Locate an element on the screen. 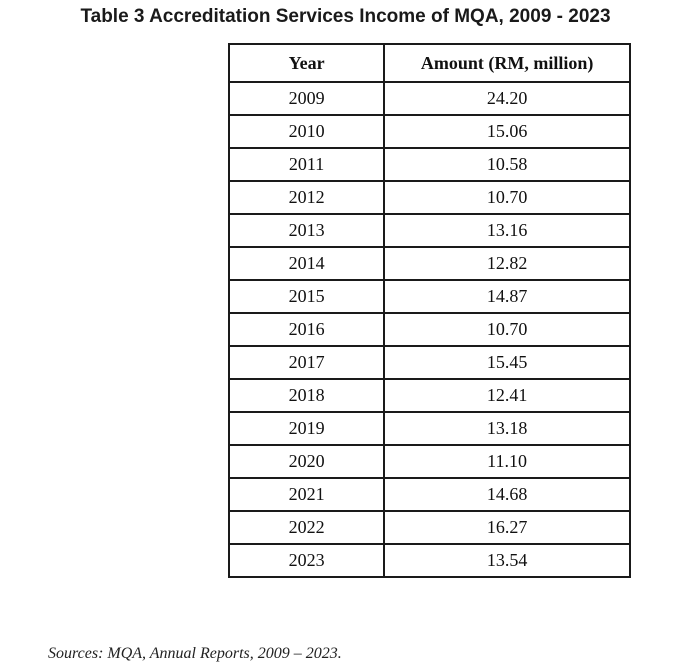 The width and height of the screenshot is (691, 672). table-row: 2014 12.82 is located at coordinates (429, 263).